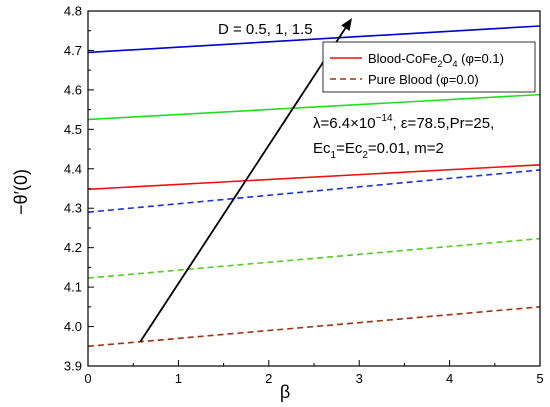 The width and height of the screenshot is (550, 407). What do you see at coordinates (73, 89) in the screenshot?
I see `y-tick-label: 4.6` at bounding box center [73, 89].